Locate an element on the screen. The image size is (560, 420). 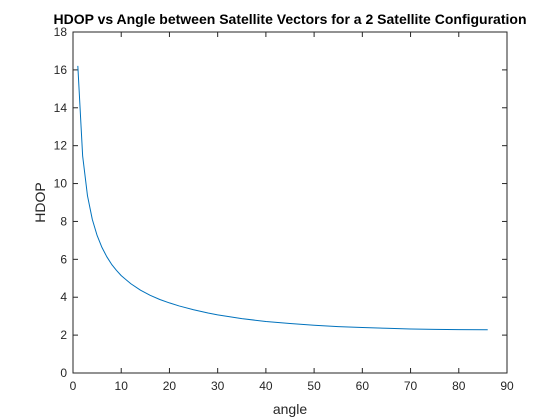
y-tick-label: 18 is located at coordinates (61, 32).